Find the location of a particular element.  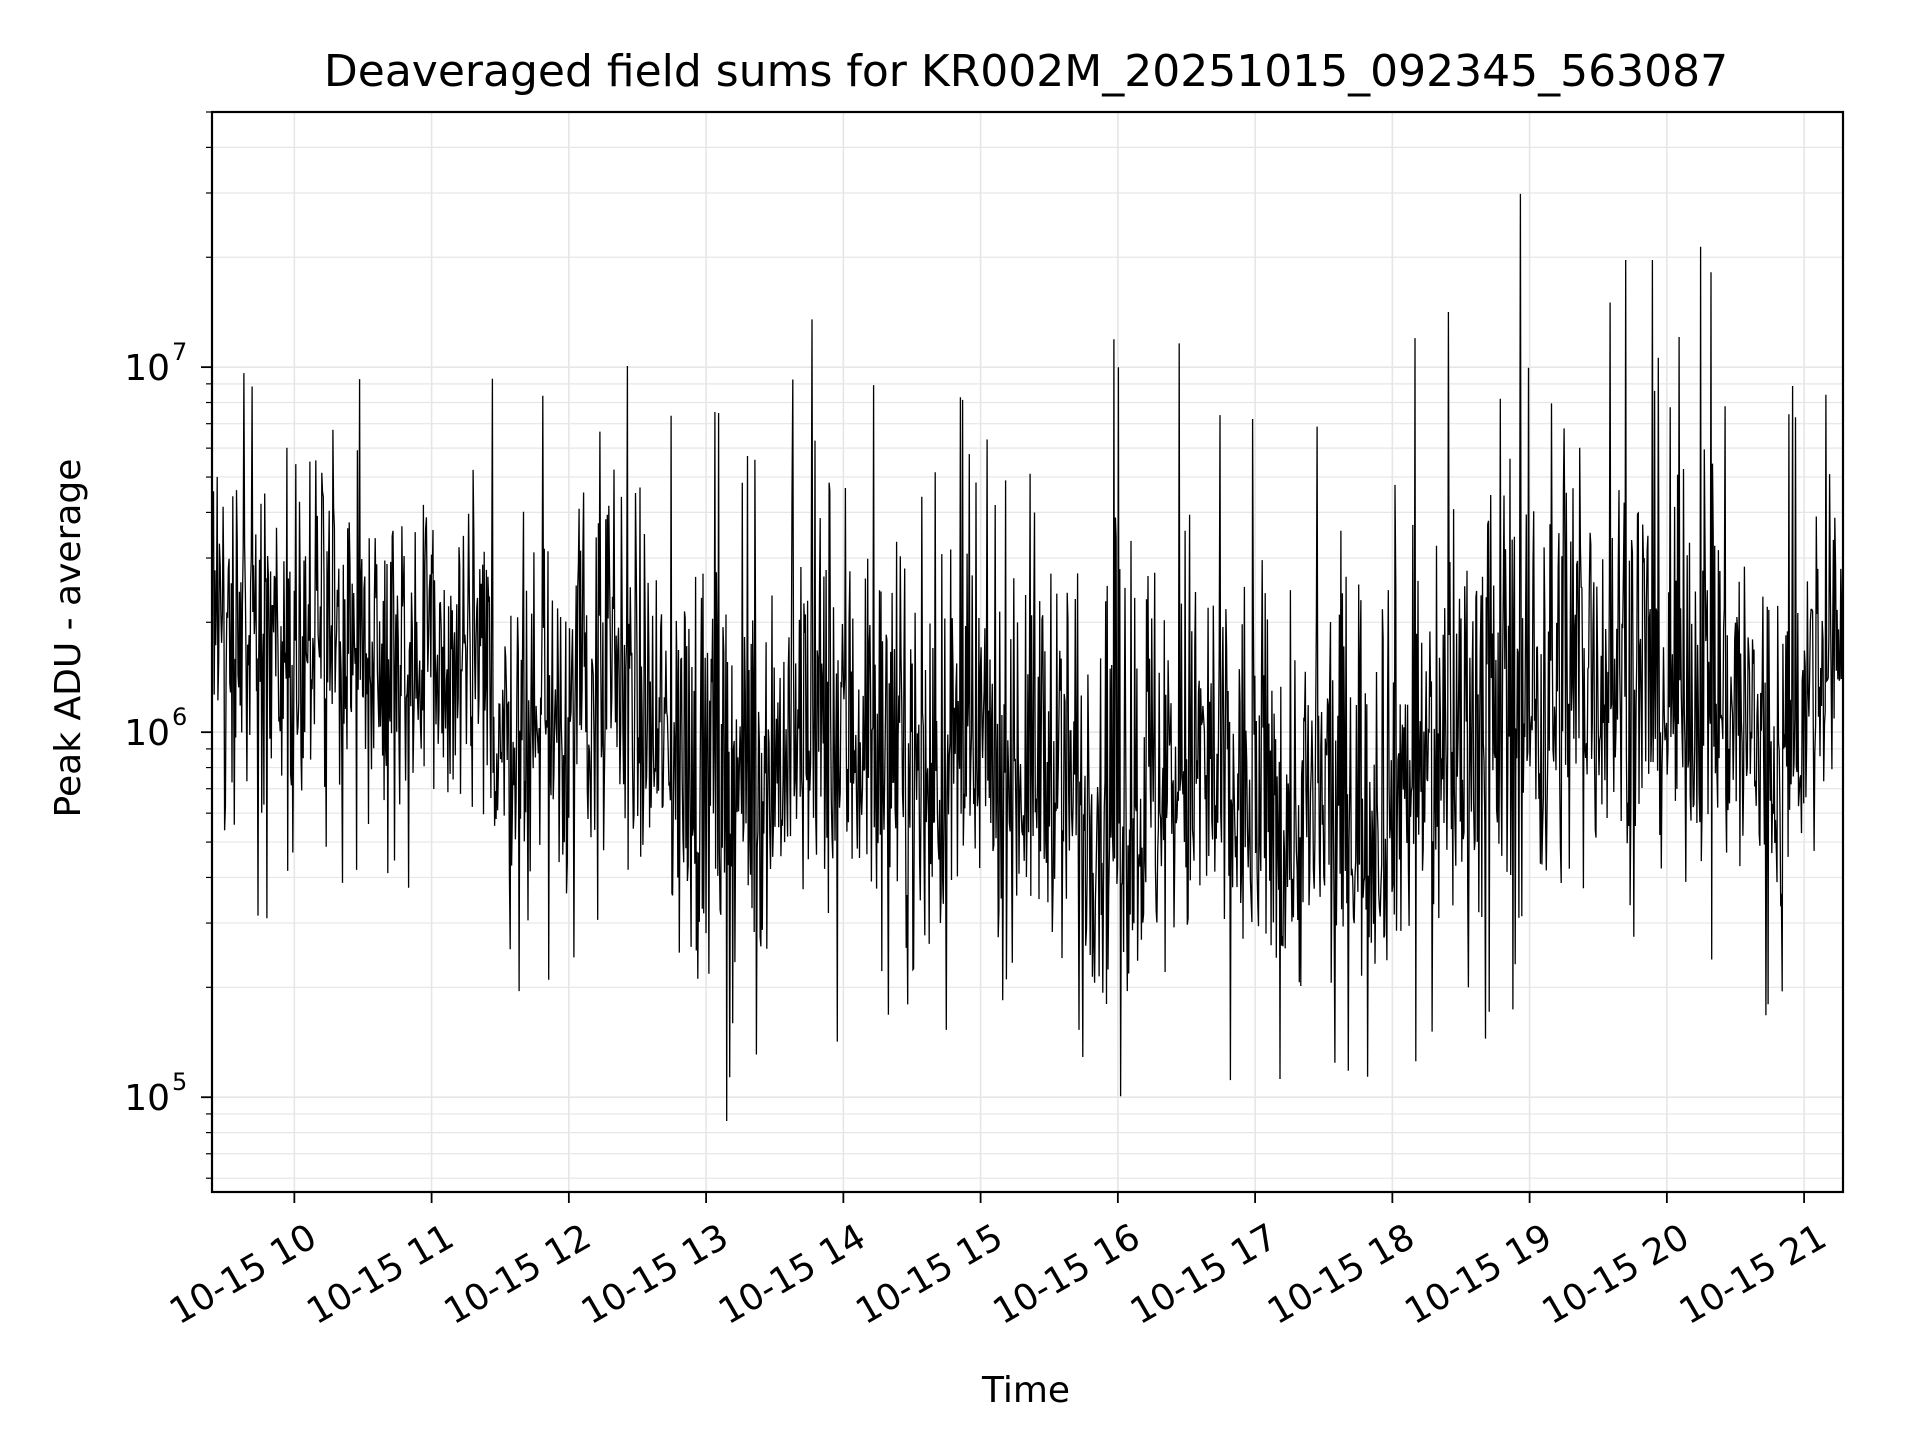

y-axis-label: Peak ADU - average is located at coordinates (68, 638).